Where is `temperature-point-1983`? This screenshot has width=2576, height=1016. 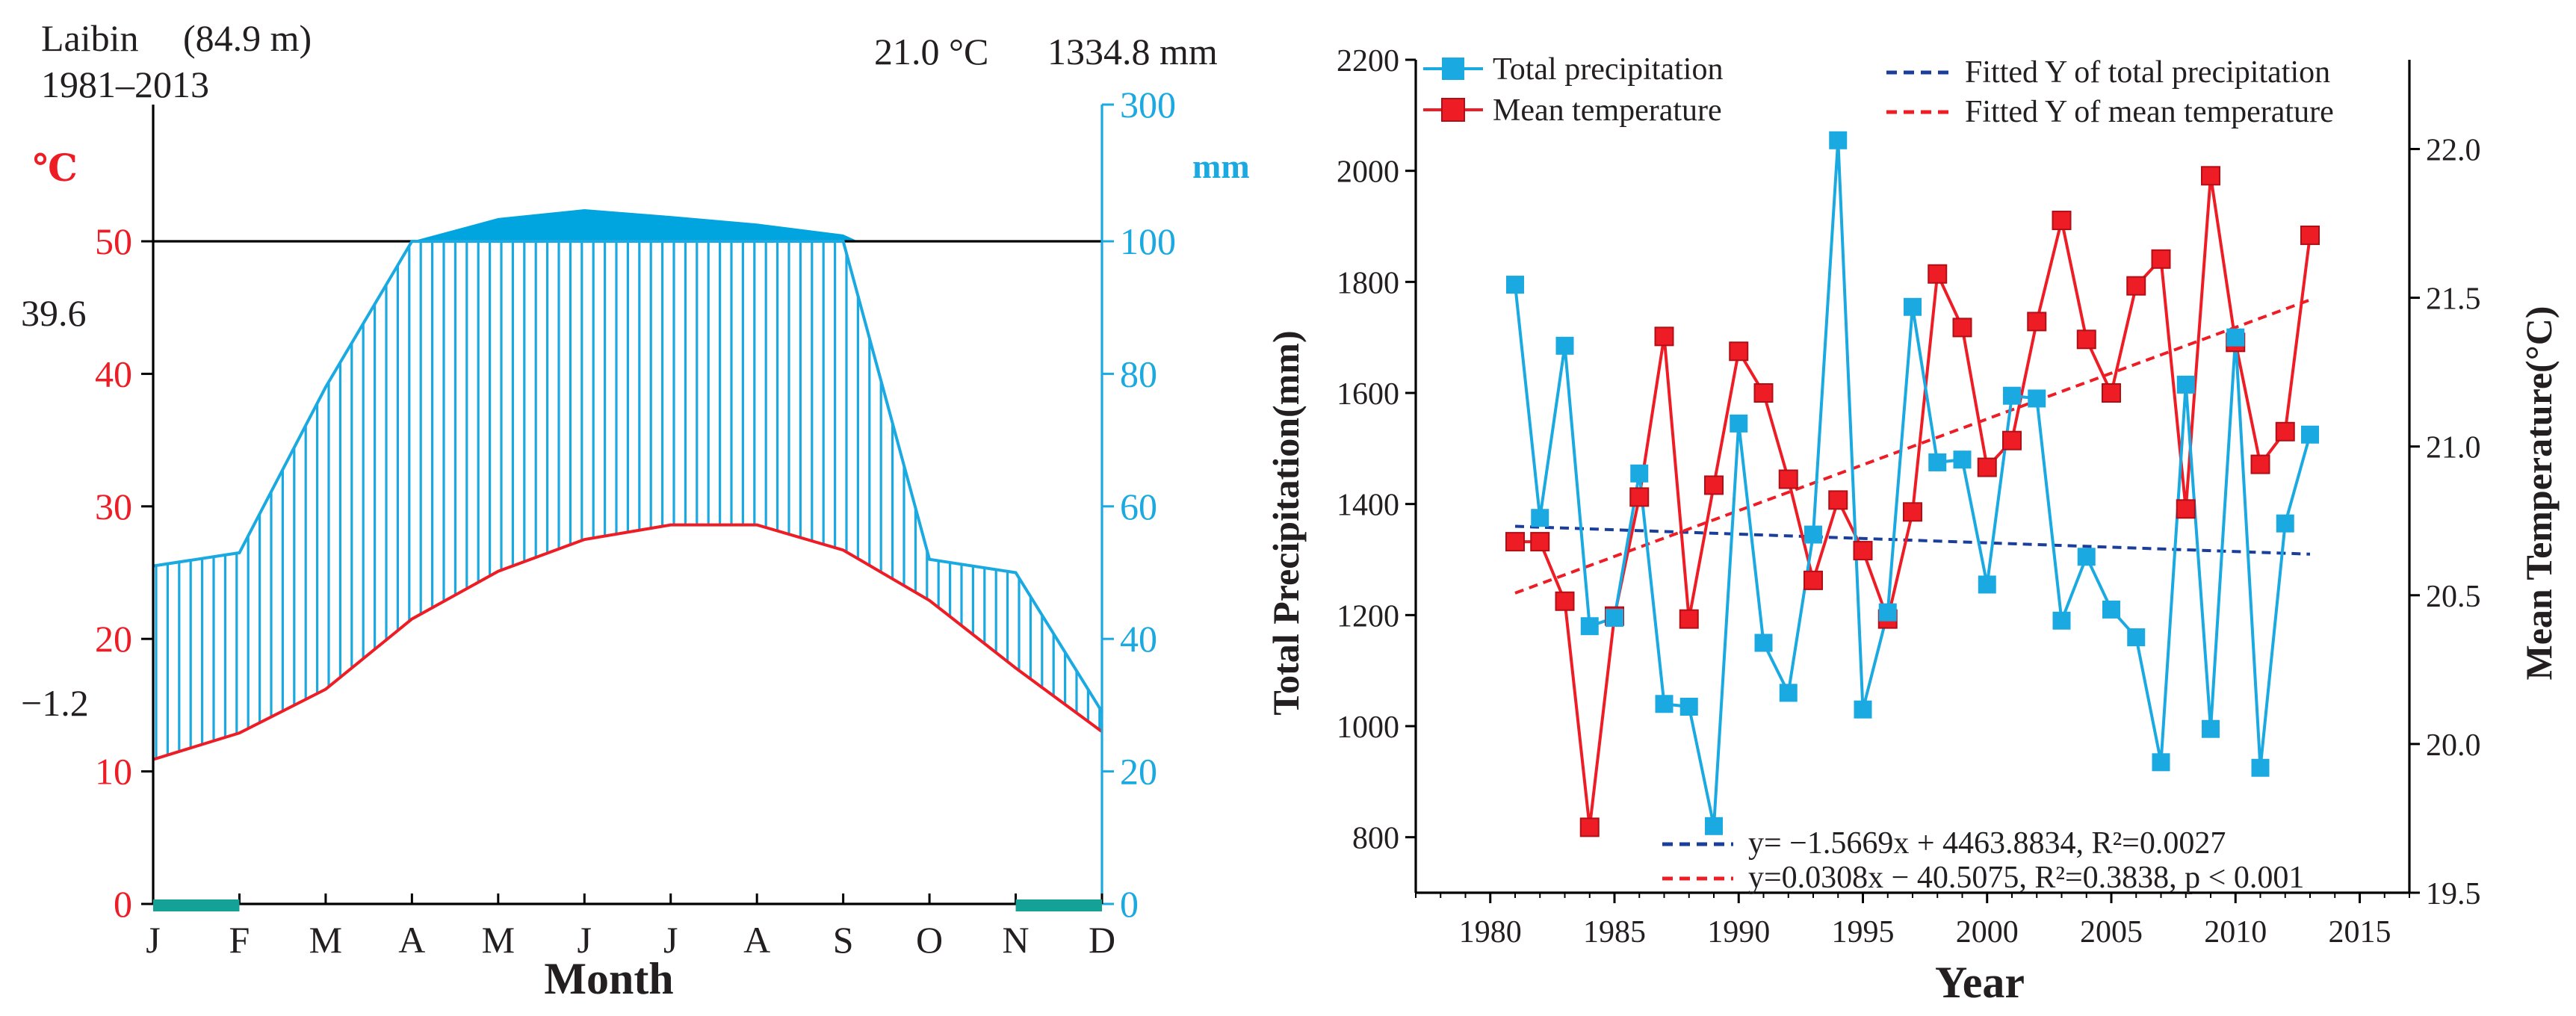 temperature-point-1983 is located at coordinates (1565, 601).